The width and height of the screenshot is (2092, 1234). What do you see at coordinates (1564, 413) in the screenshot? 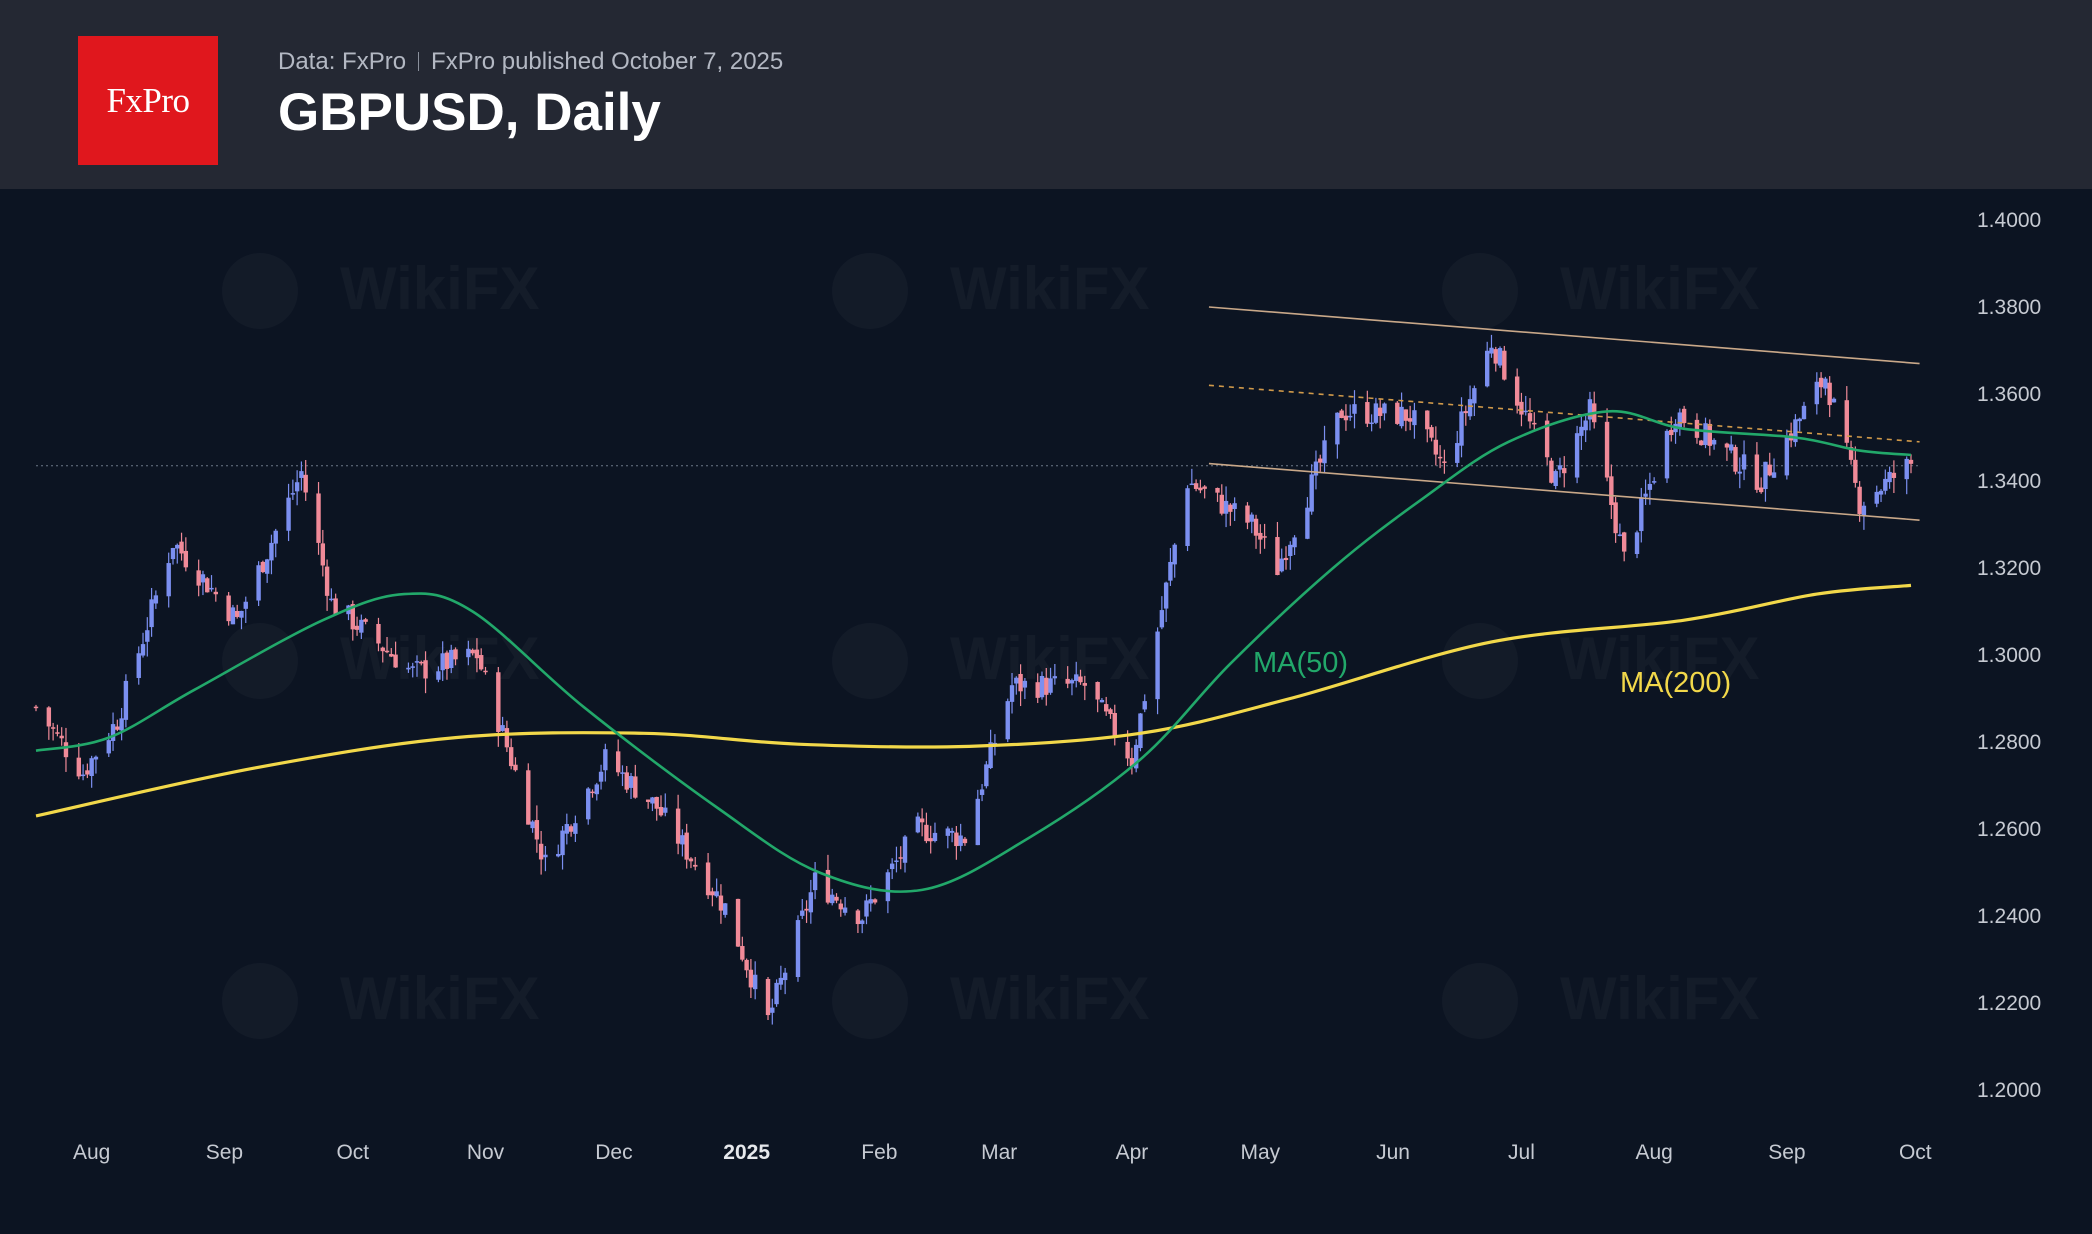
I see `channel-mid-line` at bounding box center [1564, 413].